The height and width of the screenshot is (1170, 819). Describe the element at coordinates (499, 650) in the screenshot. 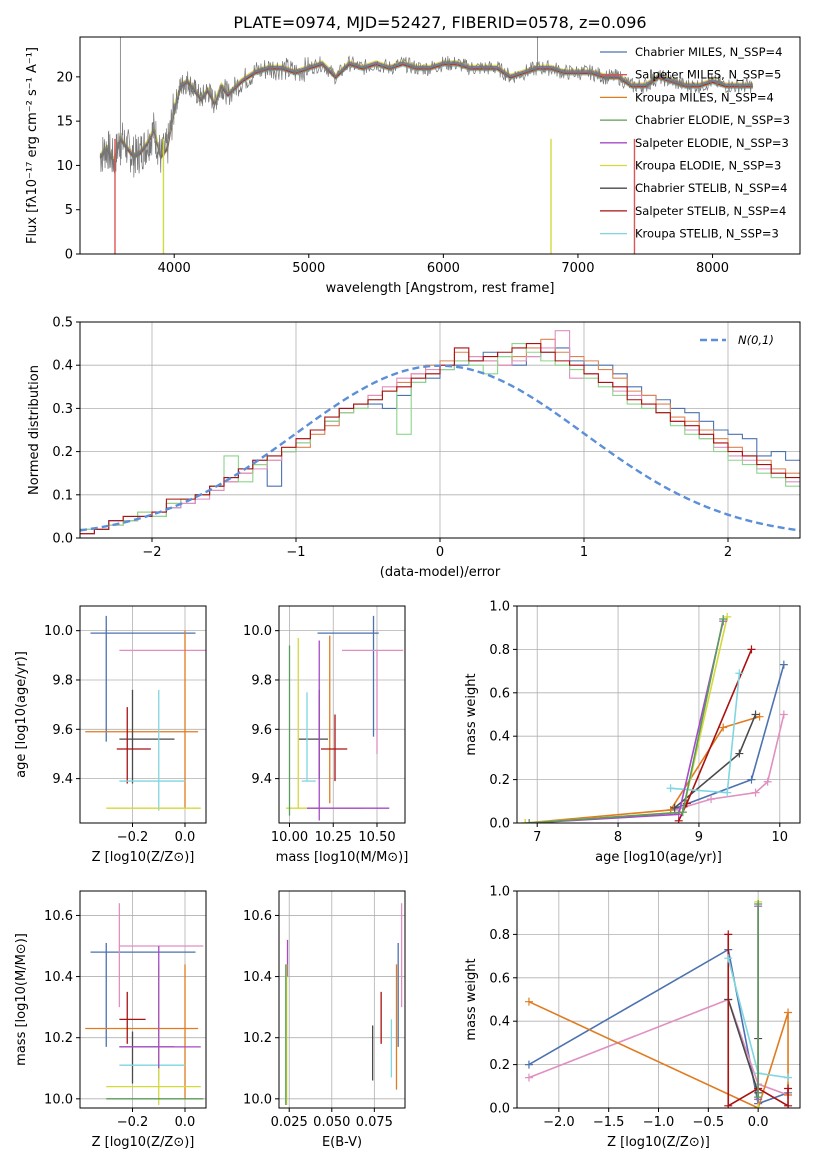

I see `y-tick-label: 0.8` at that location.